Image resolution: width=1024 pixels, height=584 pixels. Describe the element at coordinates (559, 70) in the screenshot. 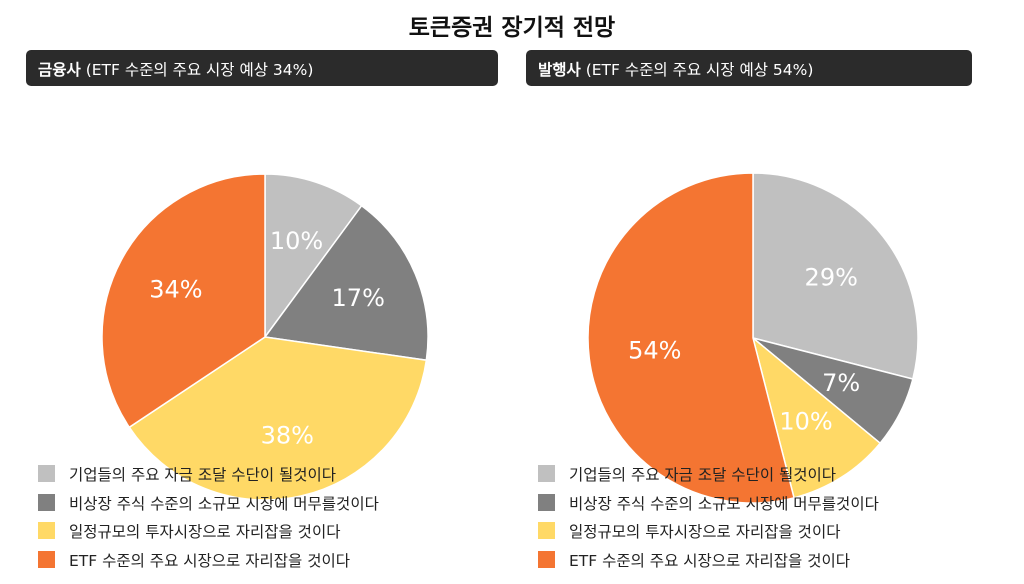

I see `panel-header-group: 발행사` at that location.